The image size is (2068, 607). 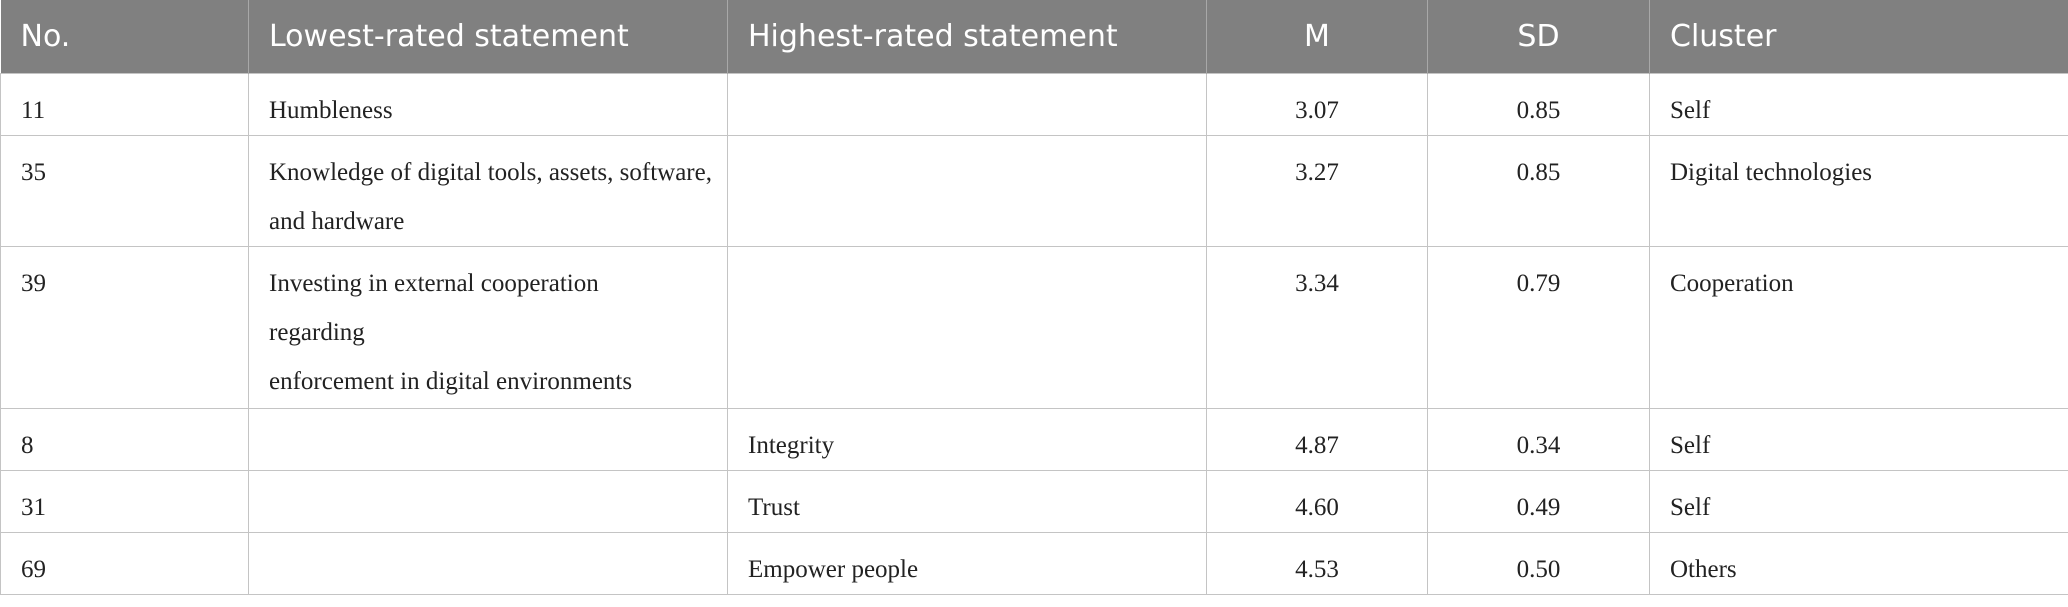 I want to click on table-cell: 0.49, so click(x=1538, y=501).